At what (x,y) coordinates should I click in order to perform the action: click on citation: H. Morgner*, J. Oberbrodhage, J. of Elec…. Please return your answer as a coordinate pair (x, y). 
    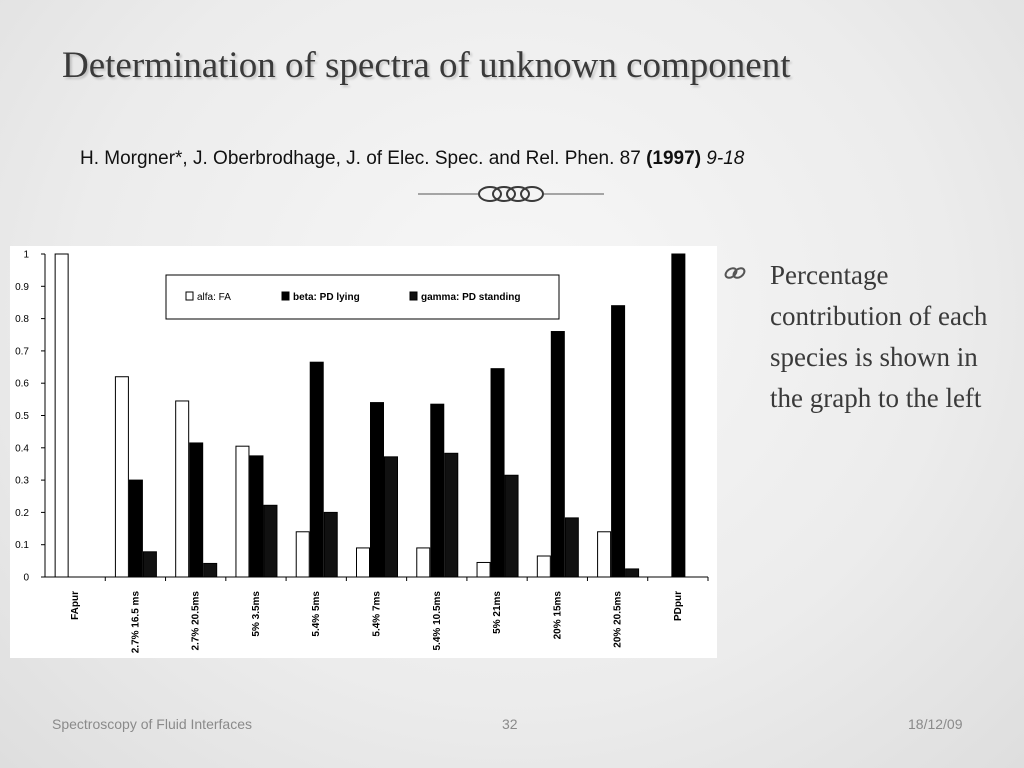
    Looking at the image, I should click on (540, 159).